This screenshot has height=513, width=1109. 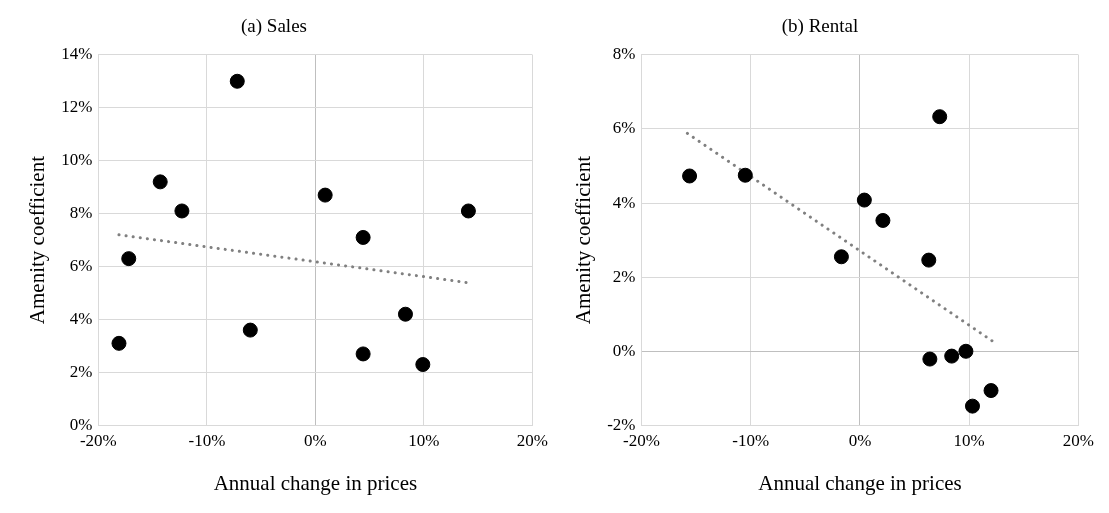 What do you see at coordinates (77, 160) in the screenshot?
I see `y-tick-label: 10%` at bounding box center [77, 160].